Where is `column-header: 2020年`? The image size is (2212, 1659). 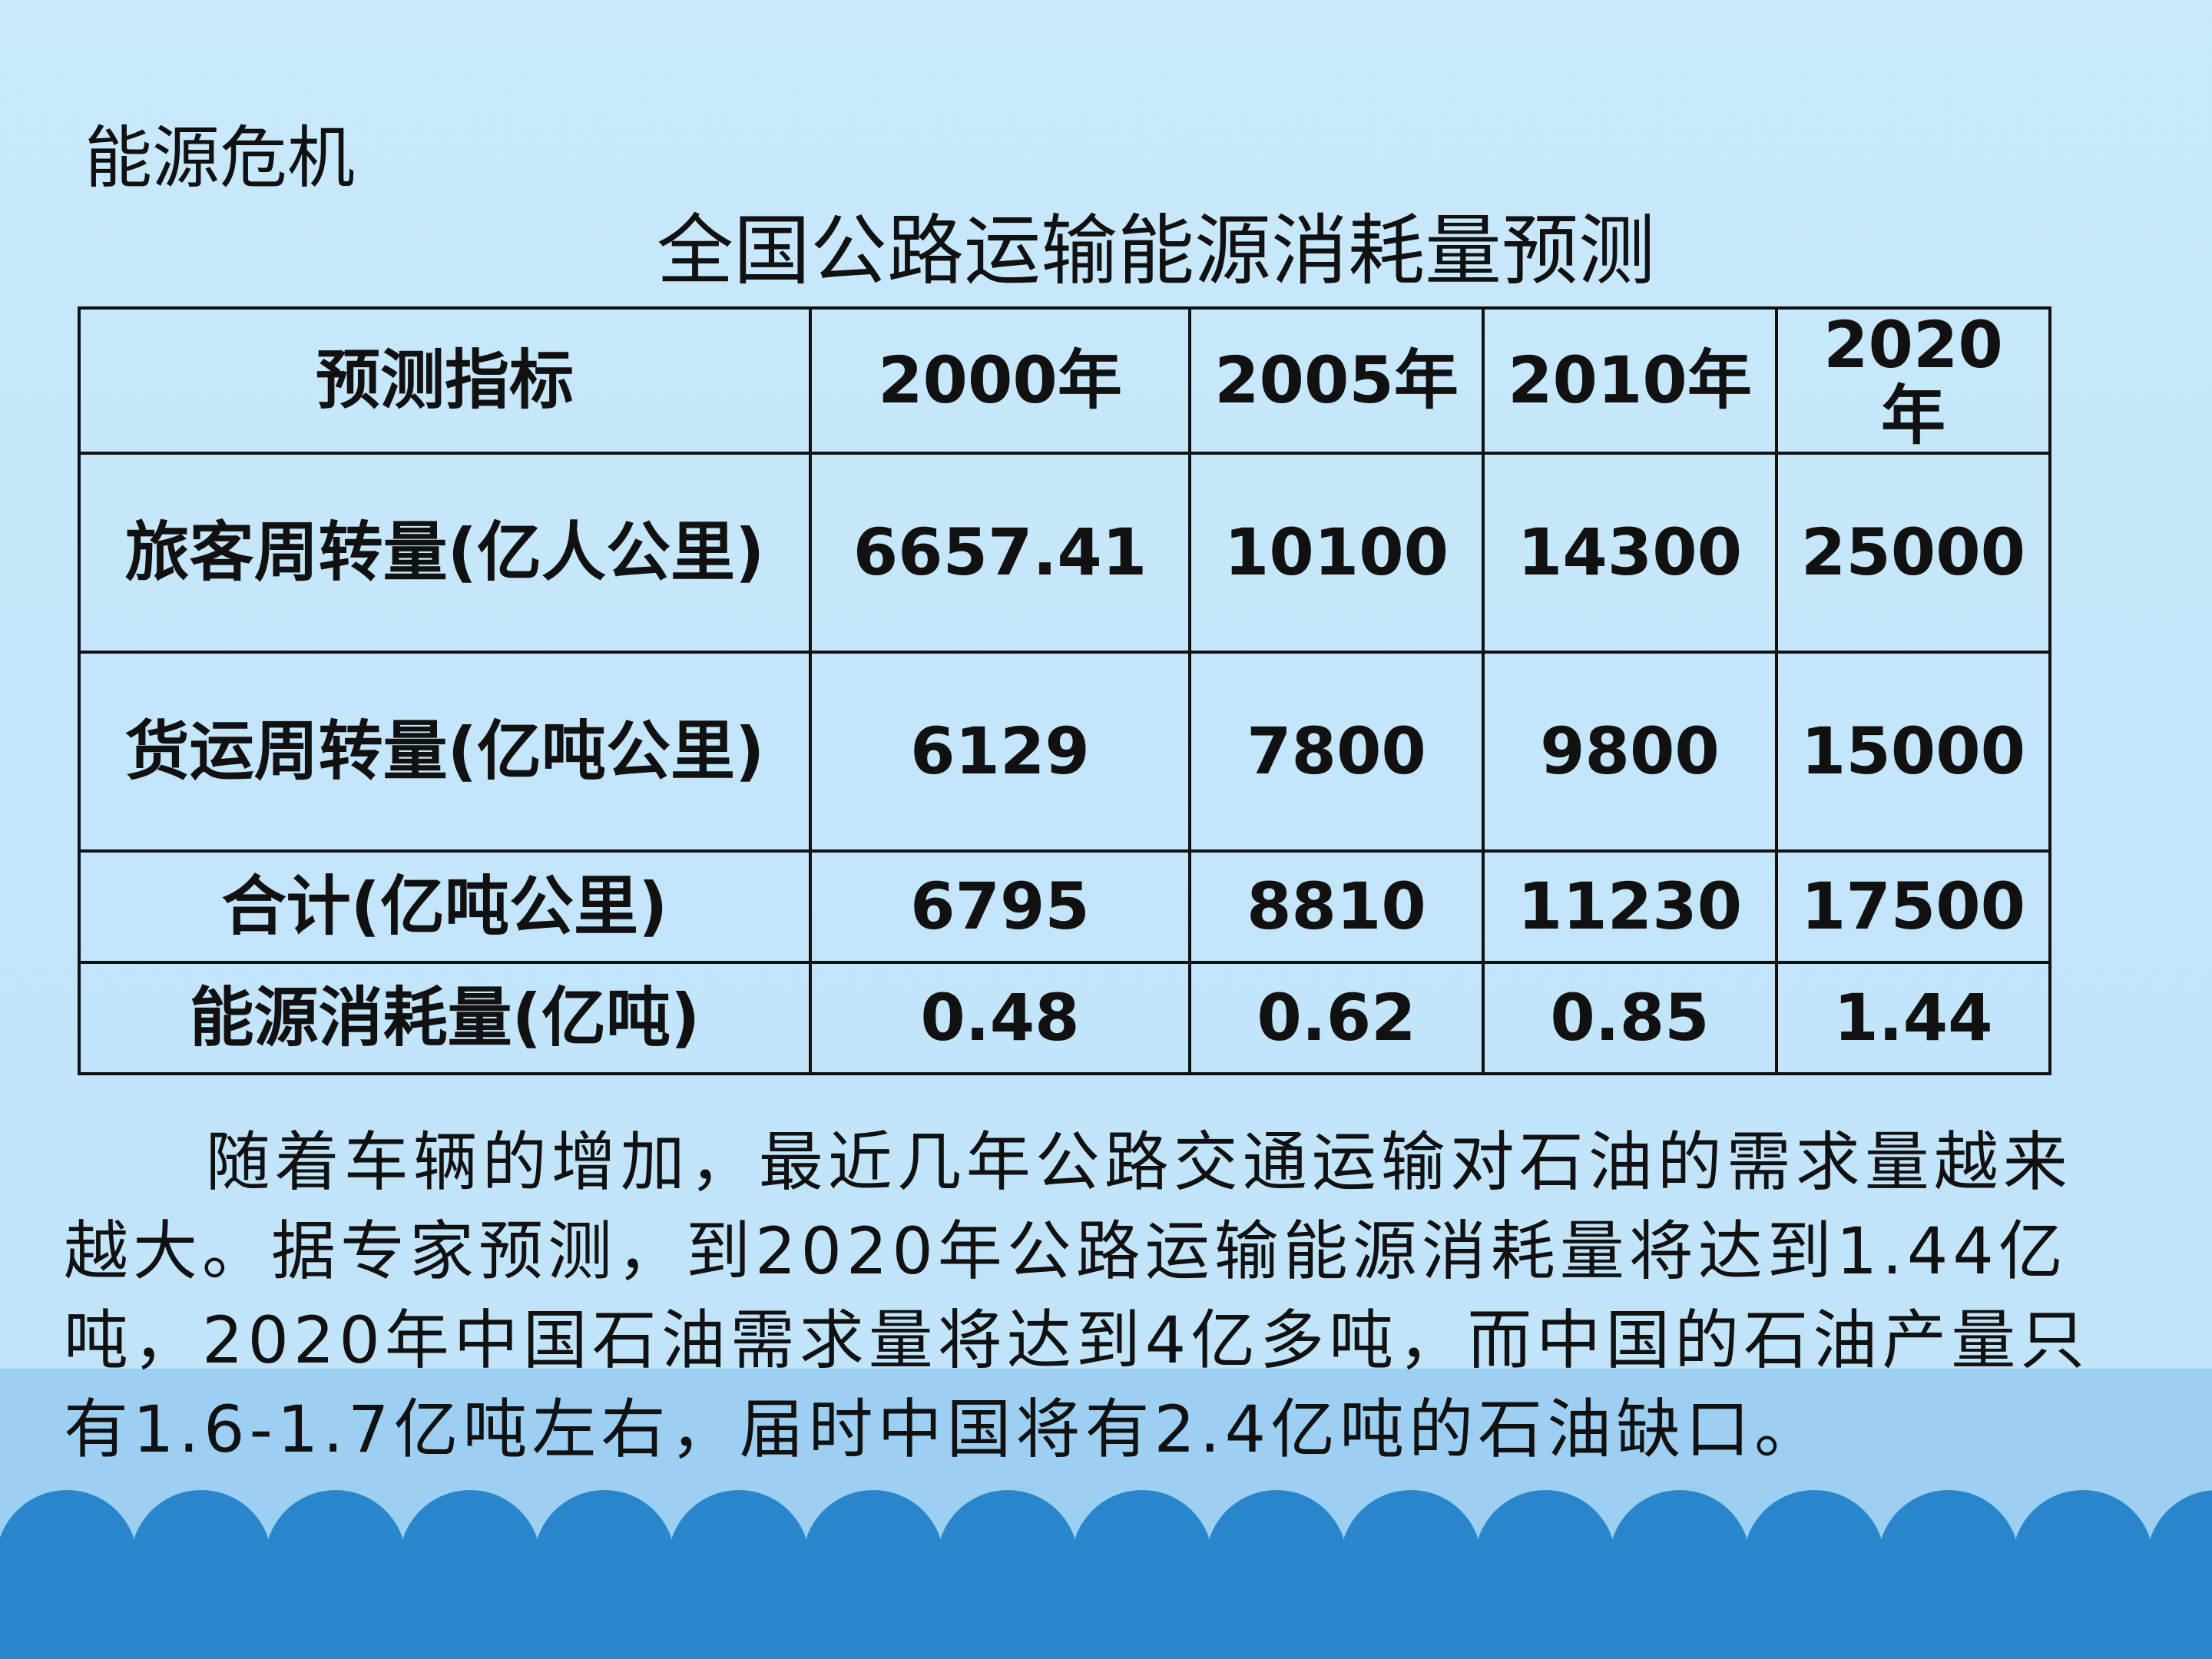
column-header: 2020年 is located at coordinates (1913, 380).